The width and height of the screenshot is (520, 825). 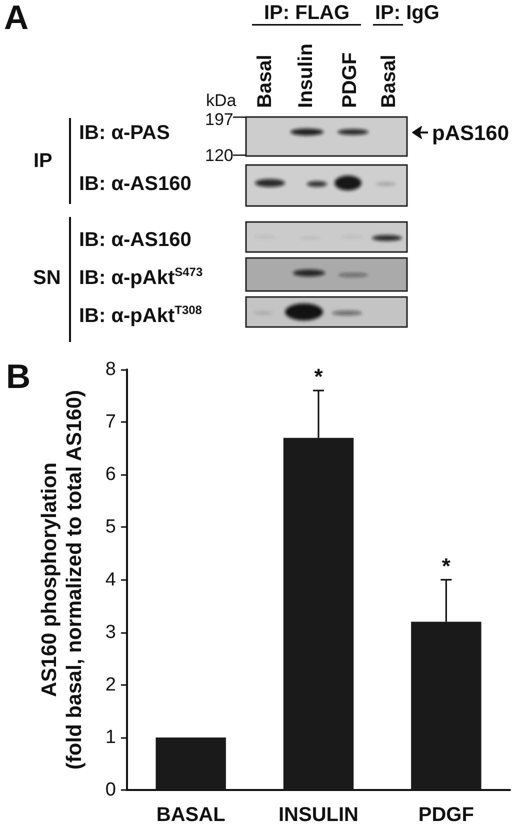 What do you see at coordinates (140, 315) in the screenshot?
I see `text: IB: α-pAkt$^{T308}$` at bounding box center [140, 315].